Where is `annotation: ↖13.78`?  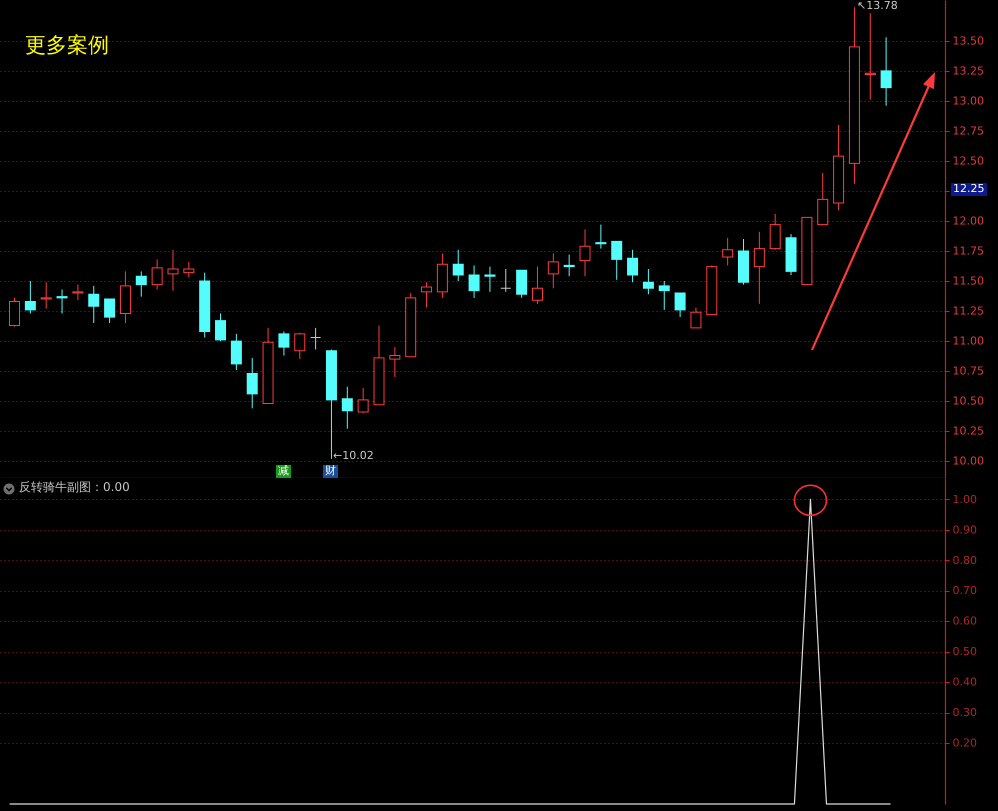
annotation: ↖13.78 is located at coordinates (877, 6).